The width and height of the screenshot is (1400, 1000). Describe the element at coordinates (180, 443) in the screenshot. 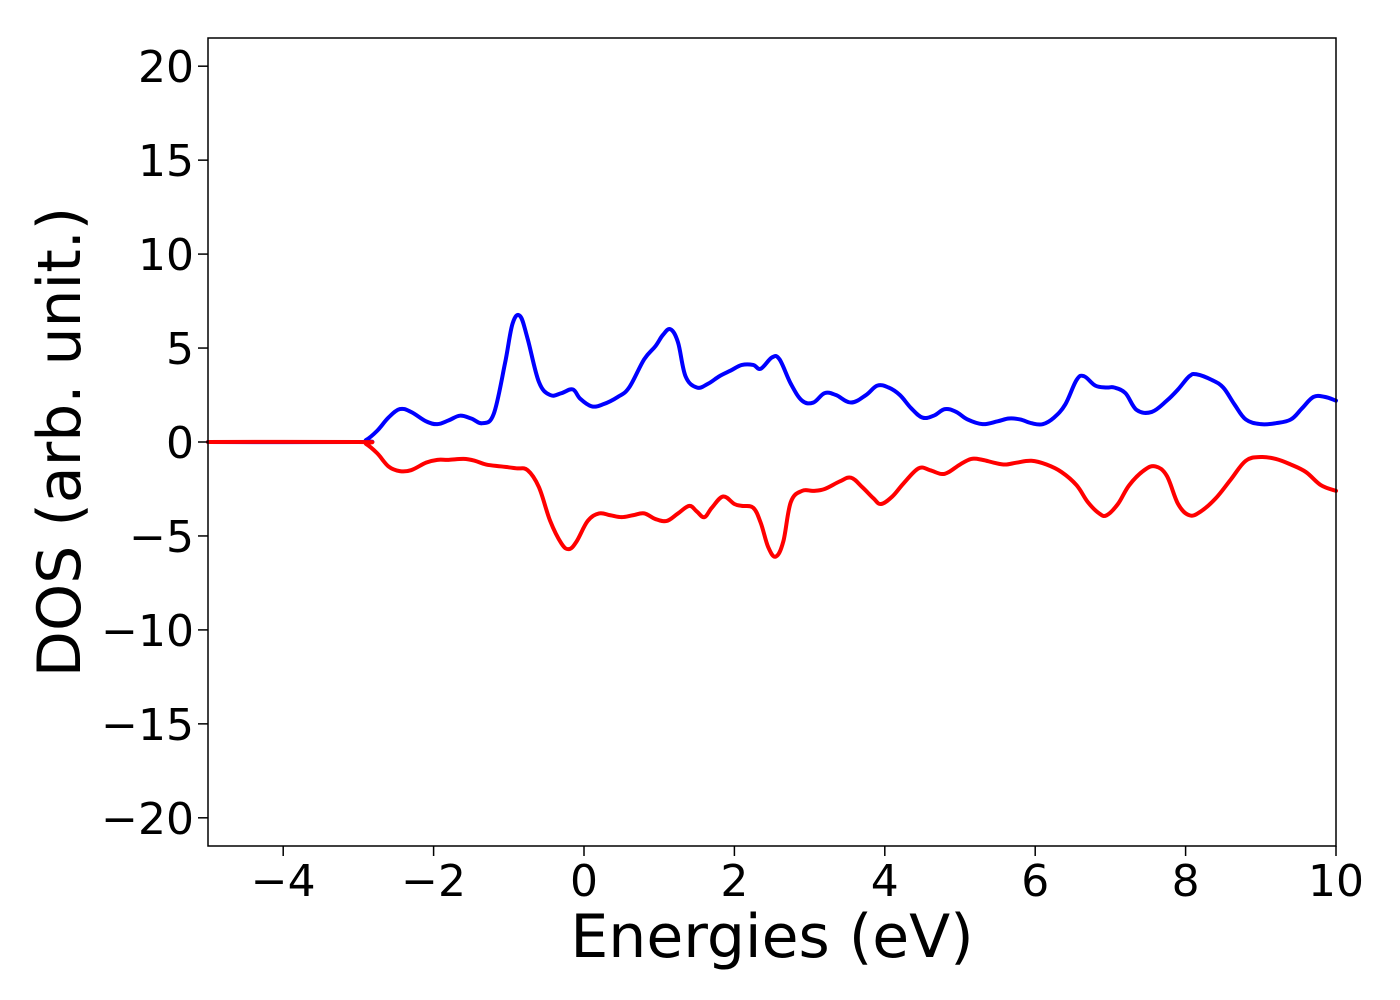

I see `y-tick-label: 0` at that location.